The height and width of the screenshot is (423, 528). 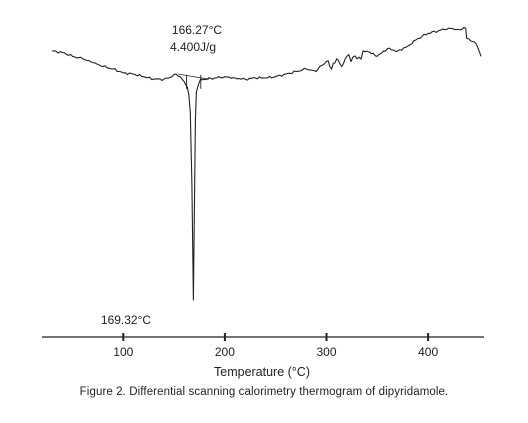 What do you see at coordinates (126, 320) in the screenshot?
I see `annotation-2: 169.32°C` at bounding box center [126, 320].